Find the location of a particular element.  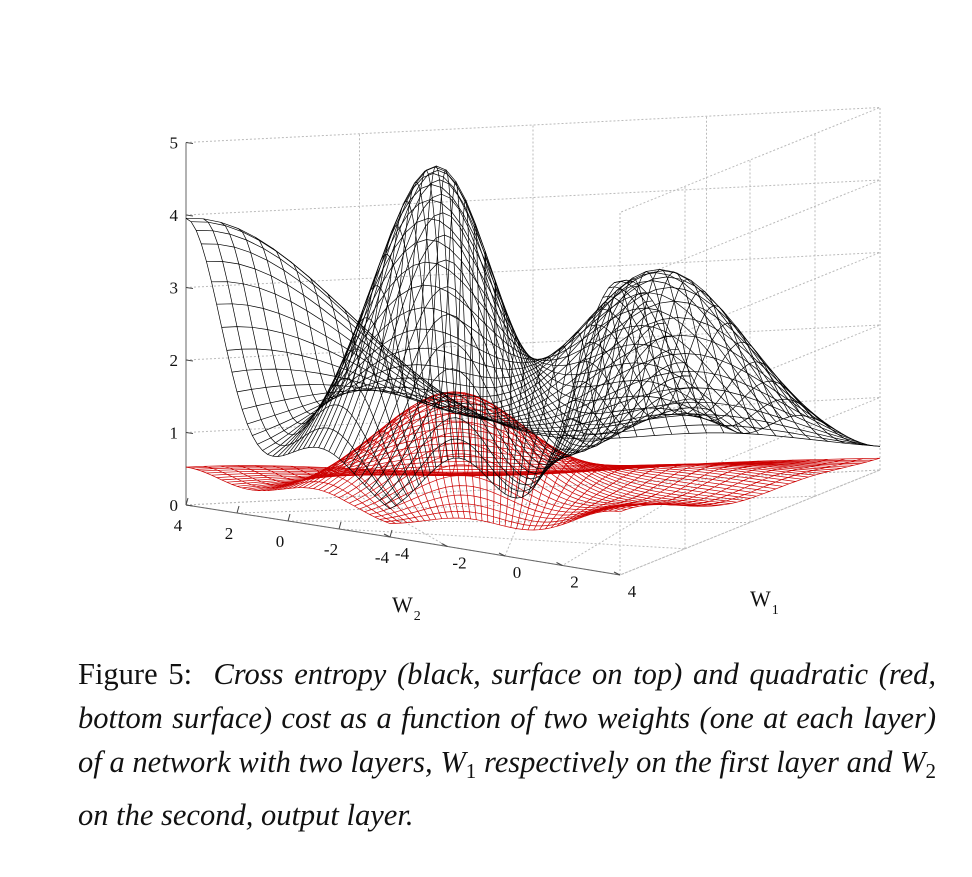

w2-tick-label: 0 is located at coordinates (280, 541).